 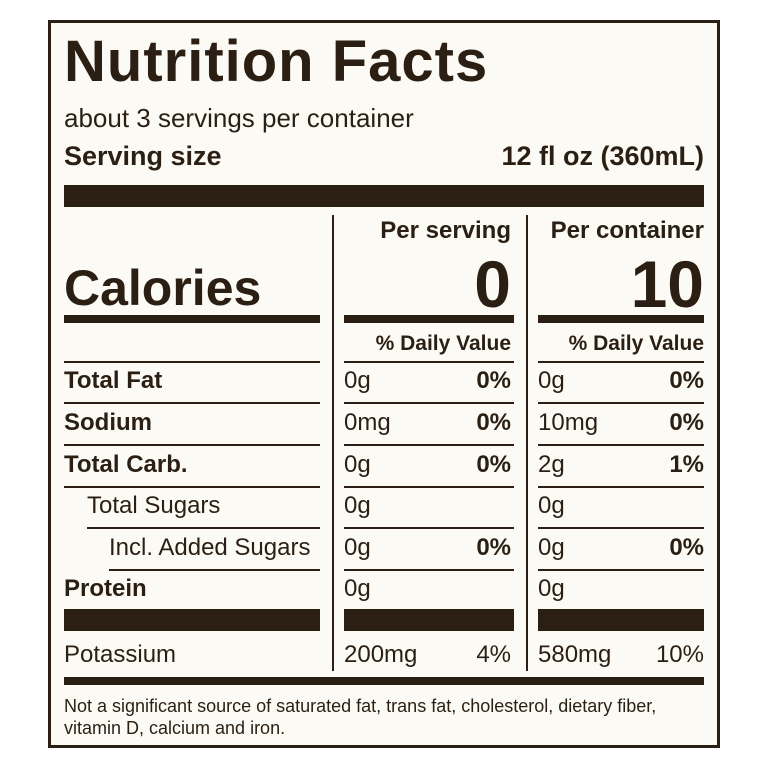 I want to click on protein-divider-serving, so click(x=429, y=620).